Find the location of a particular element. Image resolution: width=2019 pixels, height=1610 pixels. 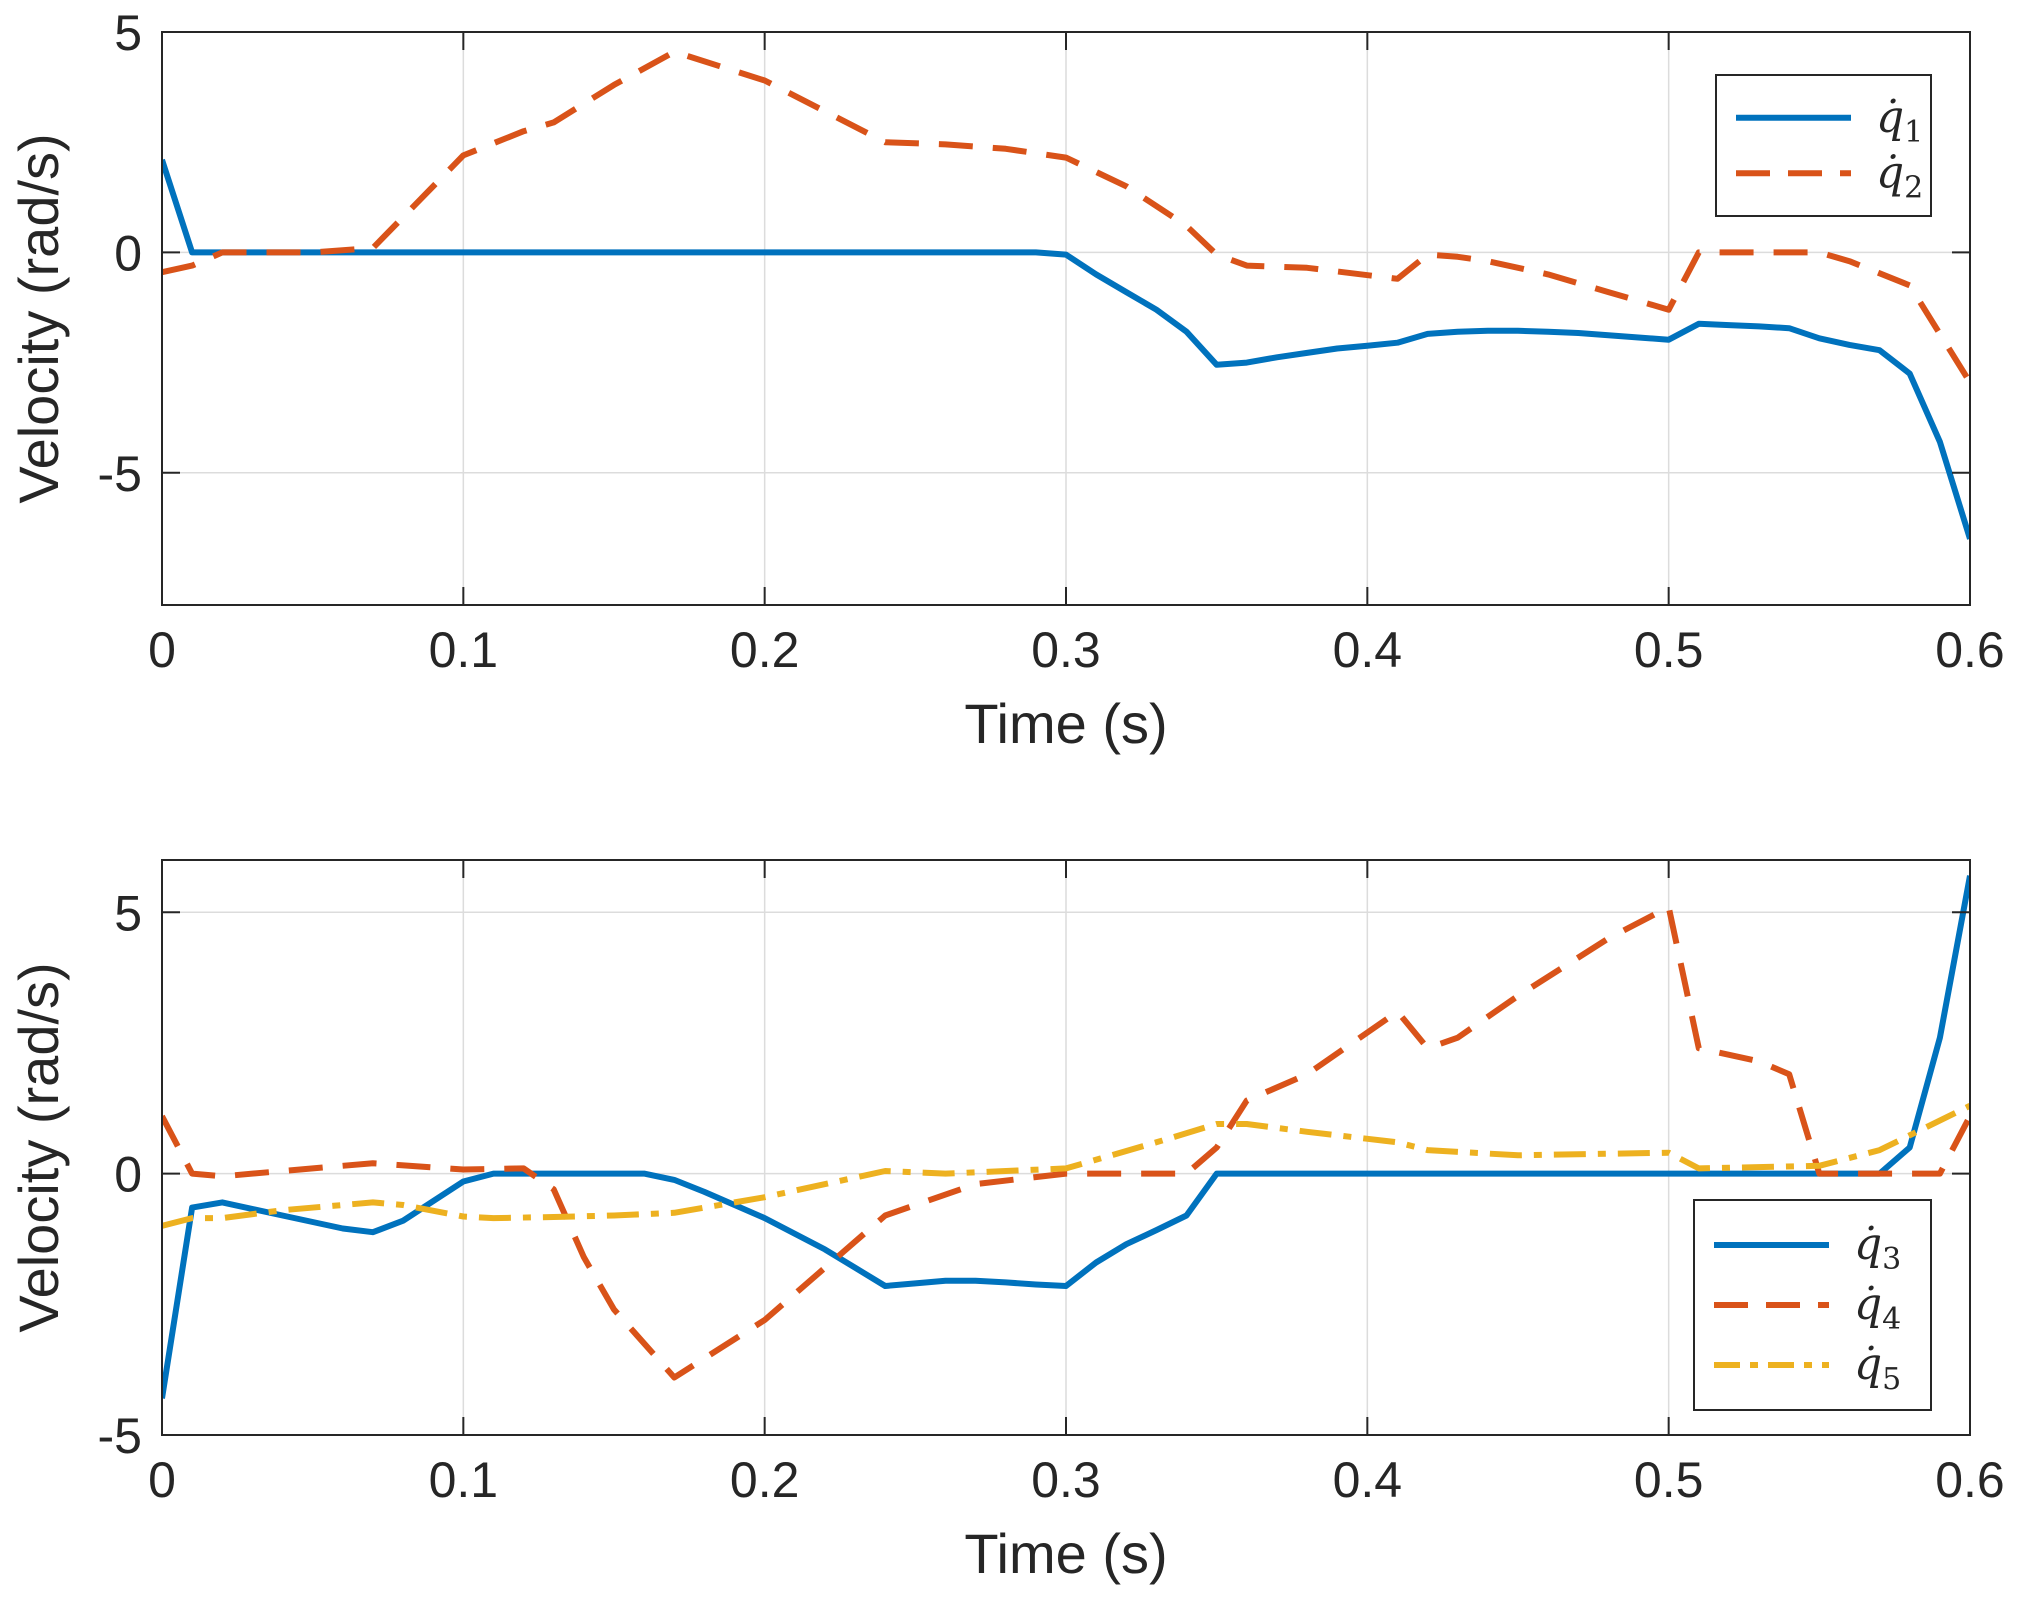

legend-label-4: q̇4 is located at coordinates (1877, 1308).